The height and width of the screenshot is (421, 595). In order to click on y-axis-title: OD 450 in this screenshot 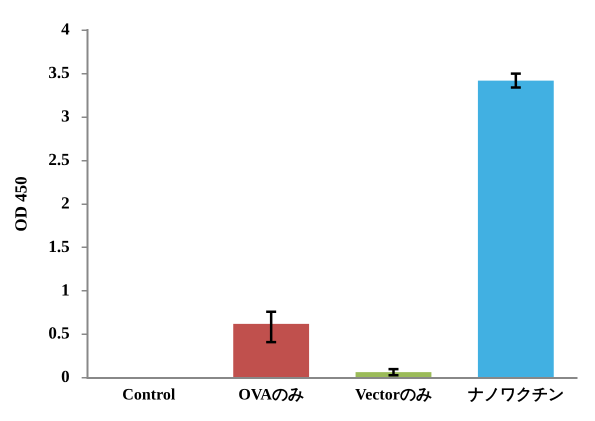, I will do `click(21, 204)`.